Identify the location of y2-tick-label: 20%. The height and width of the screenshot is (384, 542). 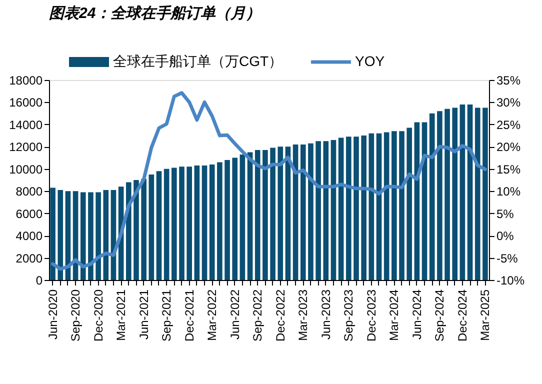
(508, 147).